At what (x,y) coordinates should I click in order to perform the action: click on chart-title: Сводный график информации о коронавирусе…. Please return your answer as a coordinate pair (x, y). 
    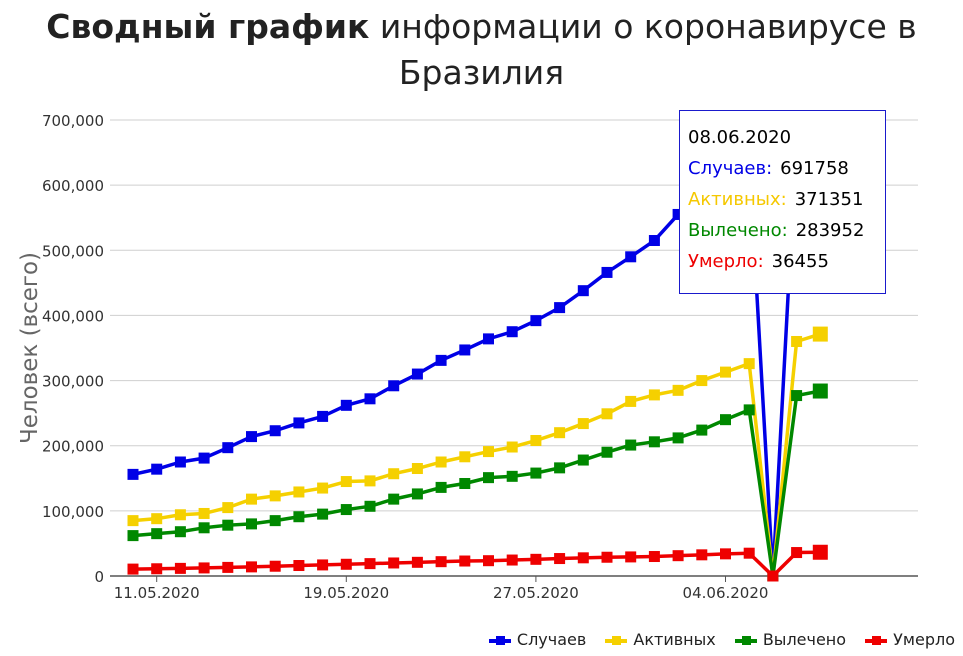
    Looking at the image, I should click on (481, 50).